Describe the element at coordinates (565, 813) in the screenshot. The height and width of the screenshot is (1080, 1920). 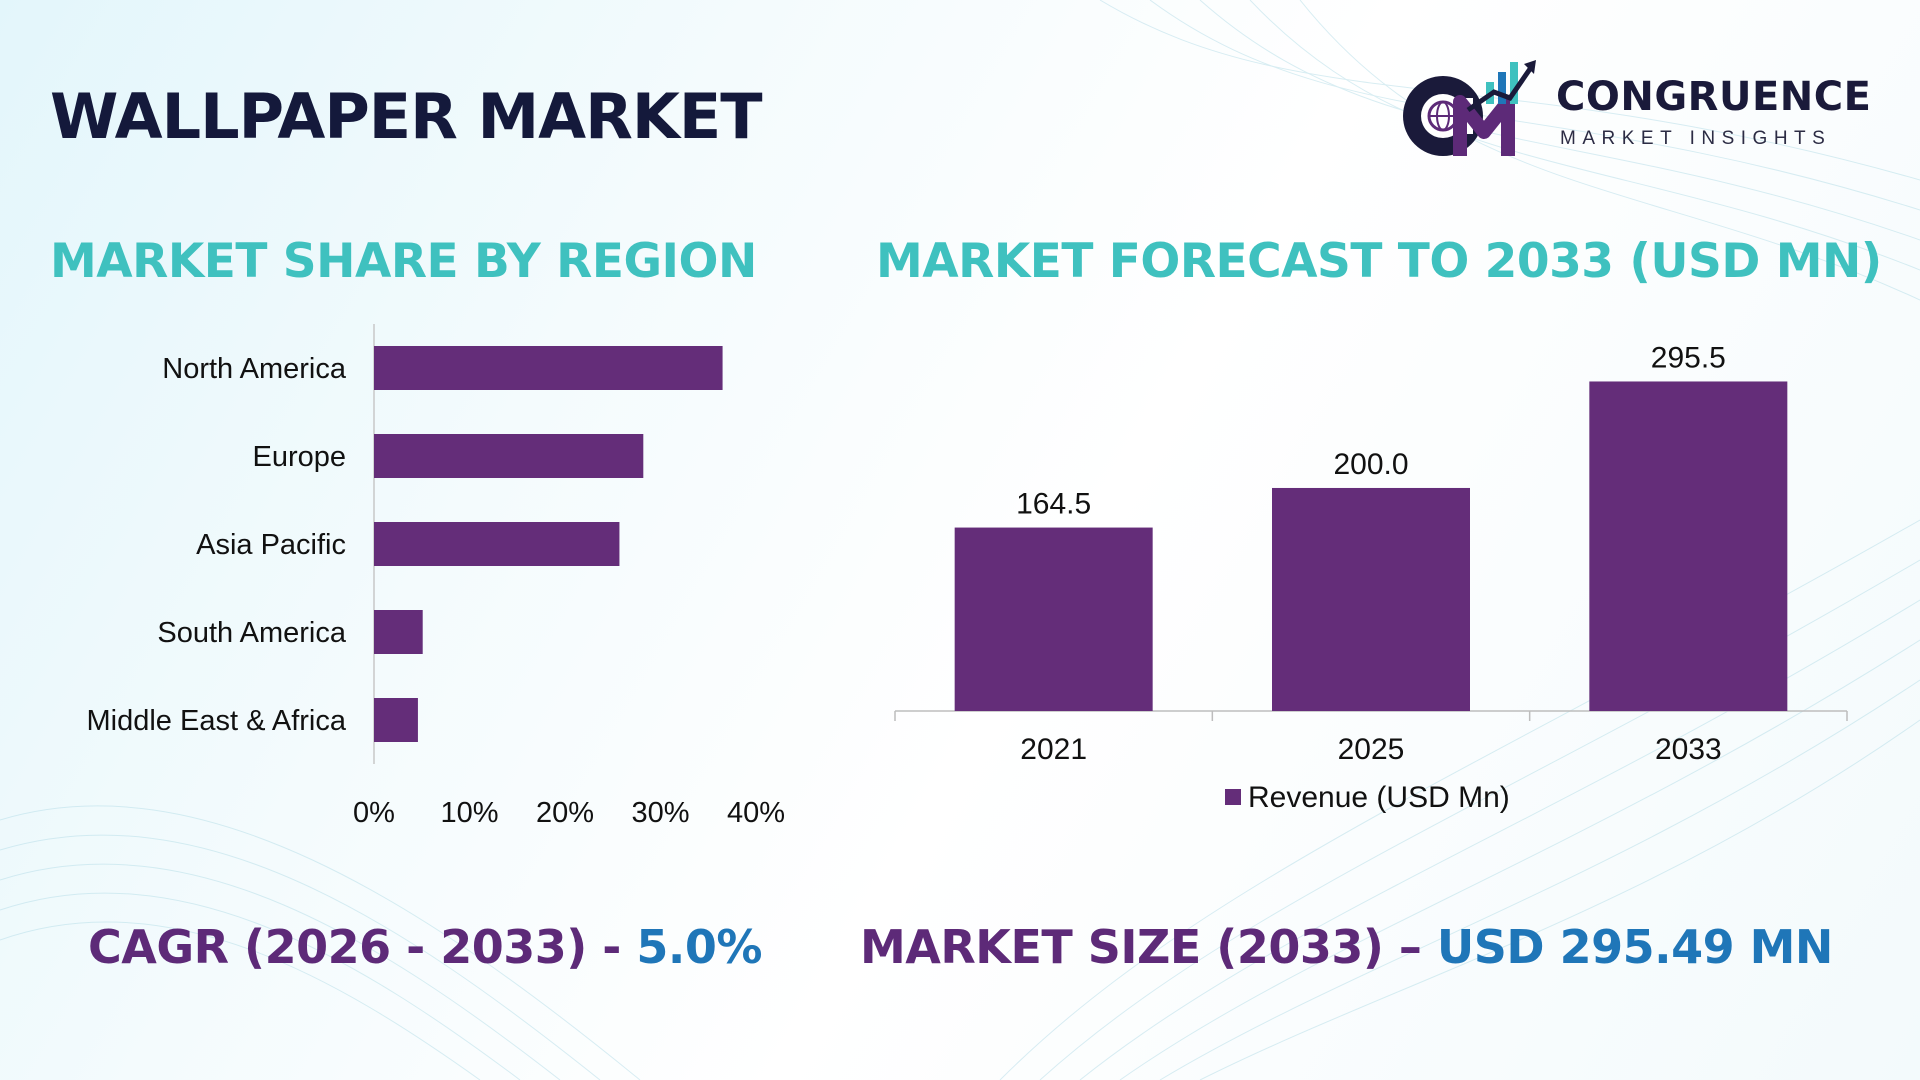
I see `region-tick-label: 20%` at that location.